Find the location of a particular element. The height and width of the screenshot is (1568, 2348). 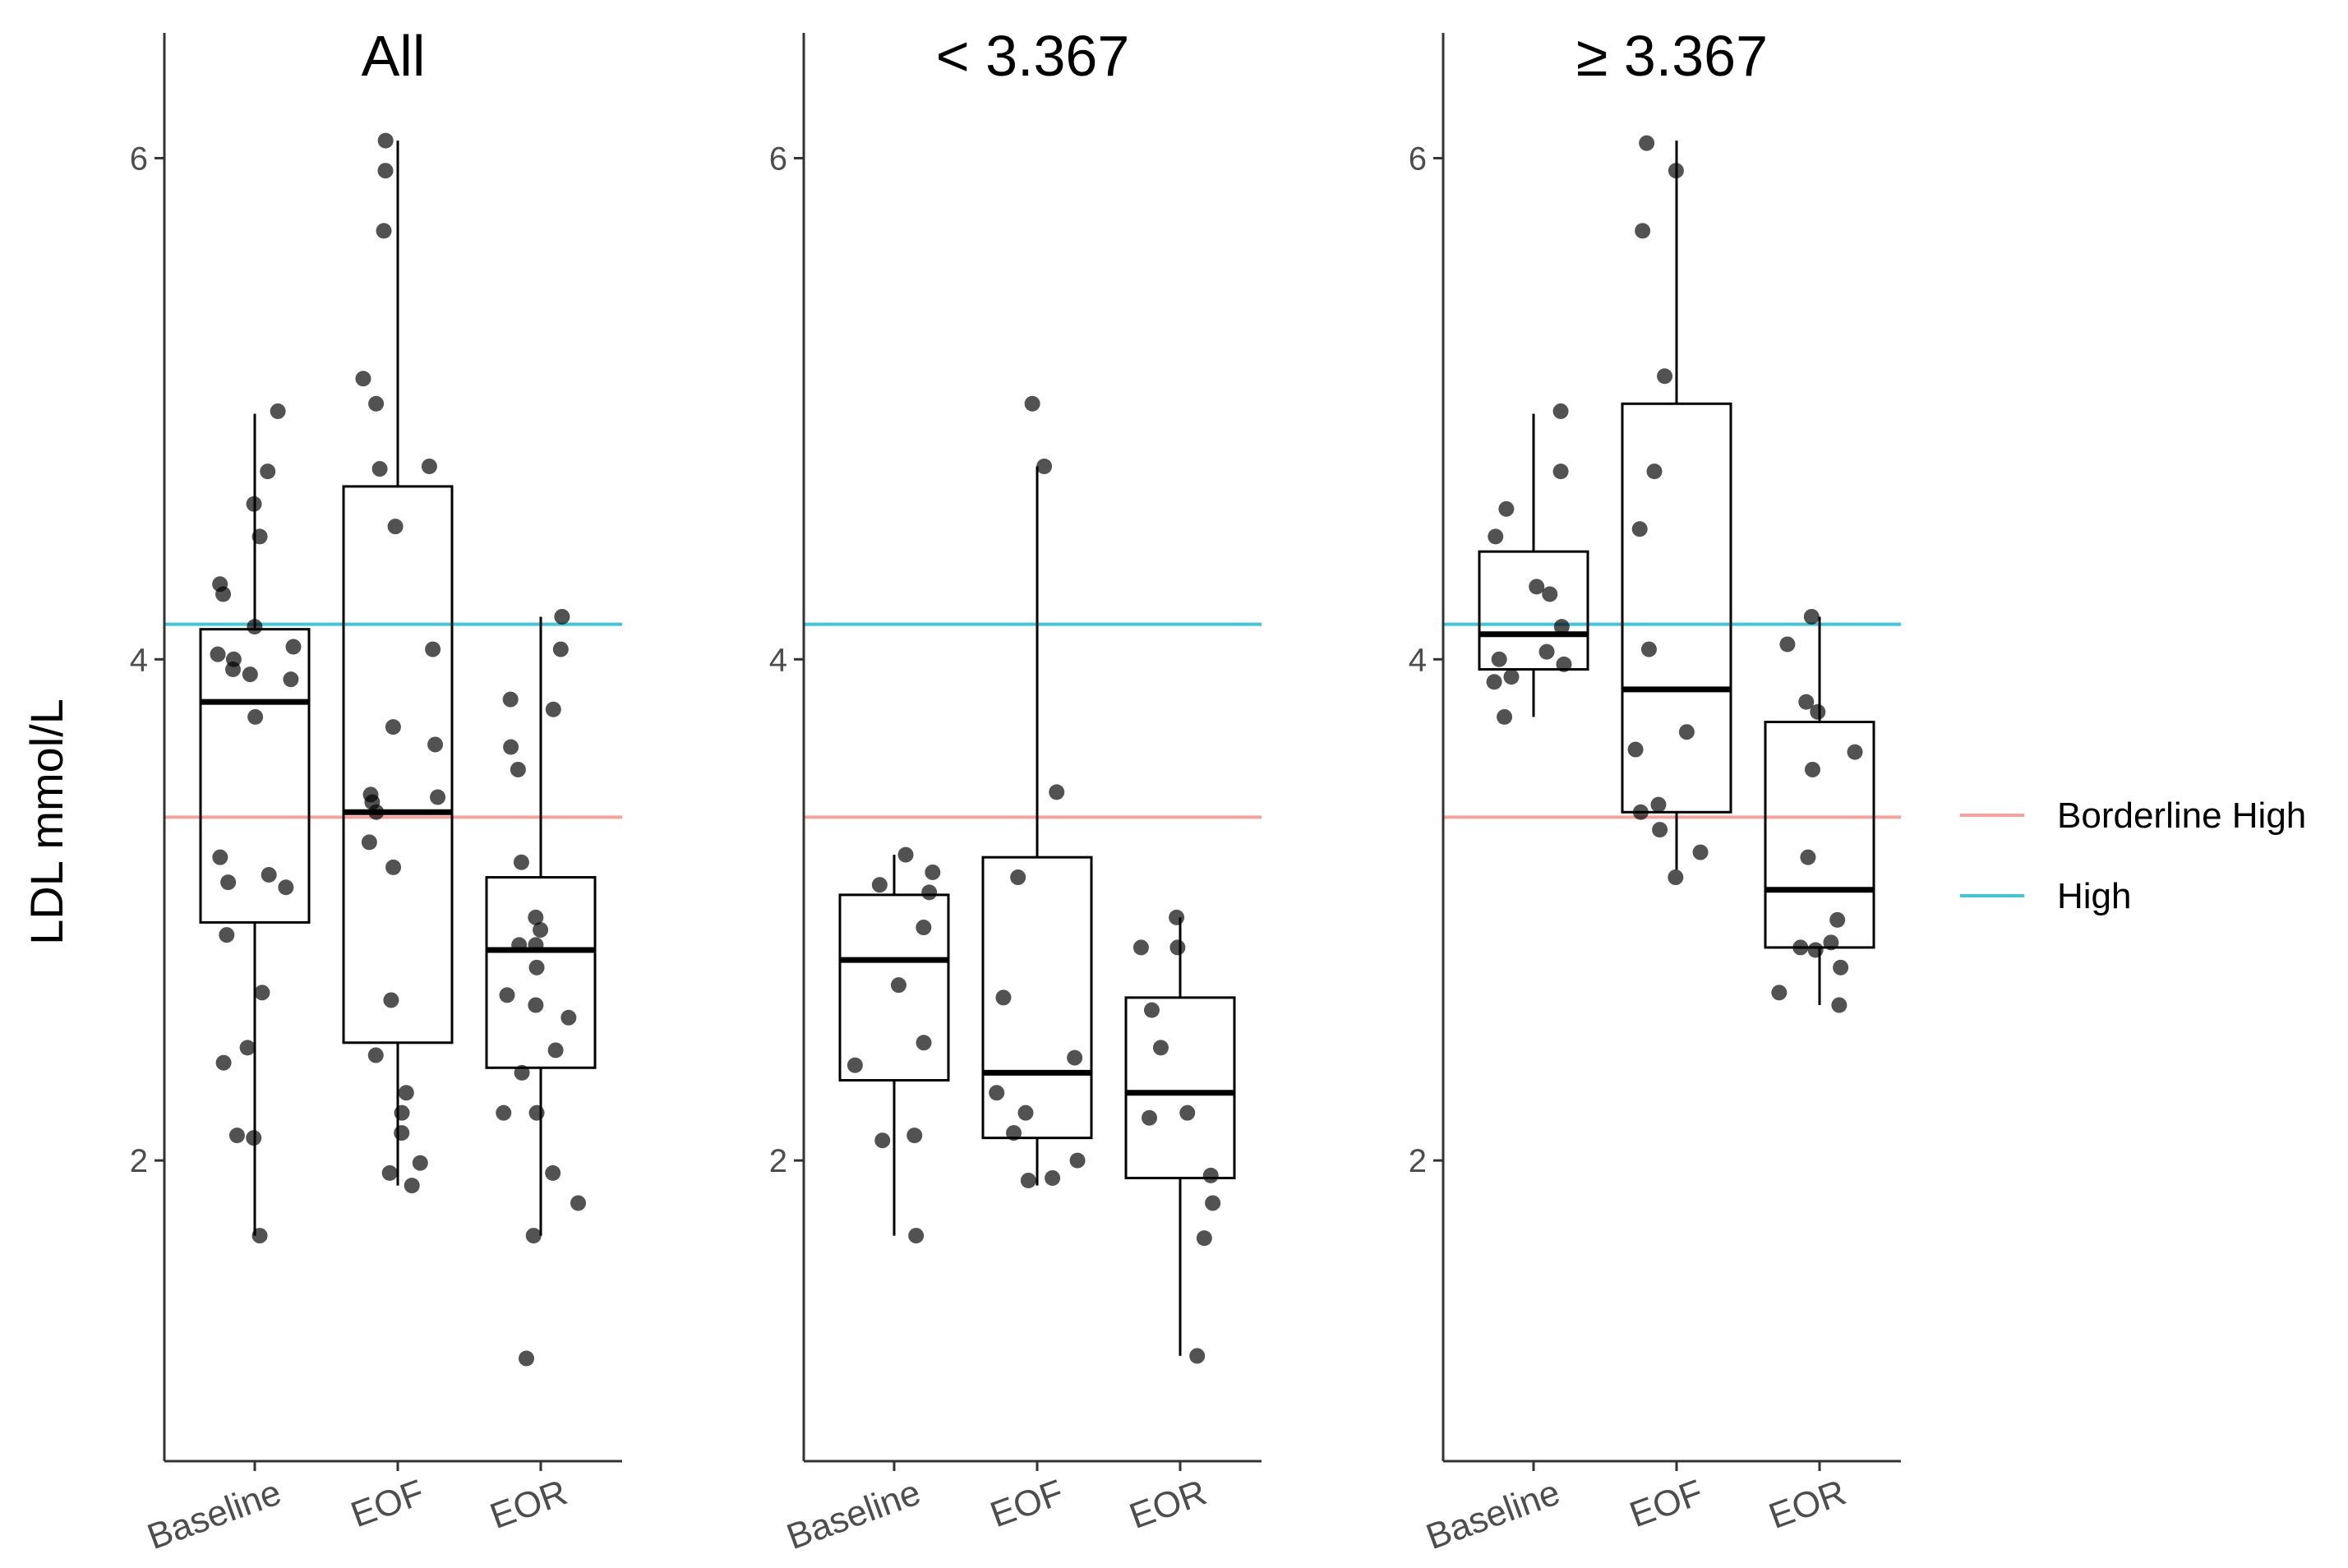

panel-title: ≥ 3.367 is located at coordinates (1672, 56).